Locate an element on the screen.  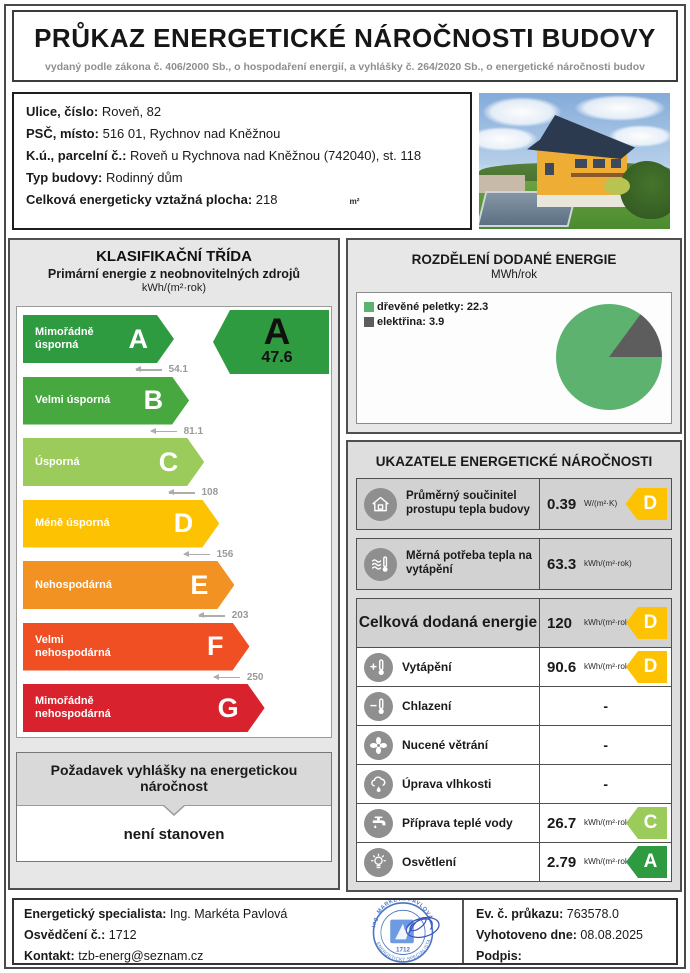
signature-row: Podpis: is located at coordinates (559, 956).